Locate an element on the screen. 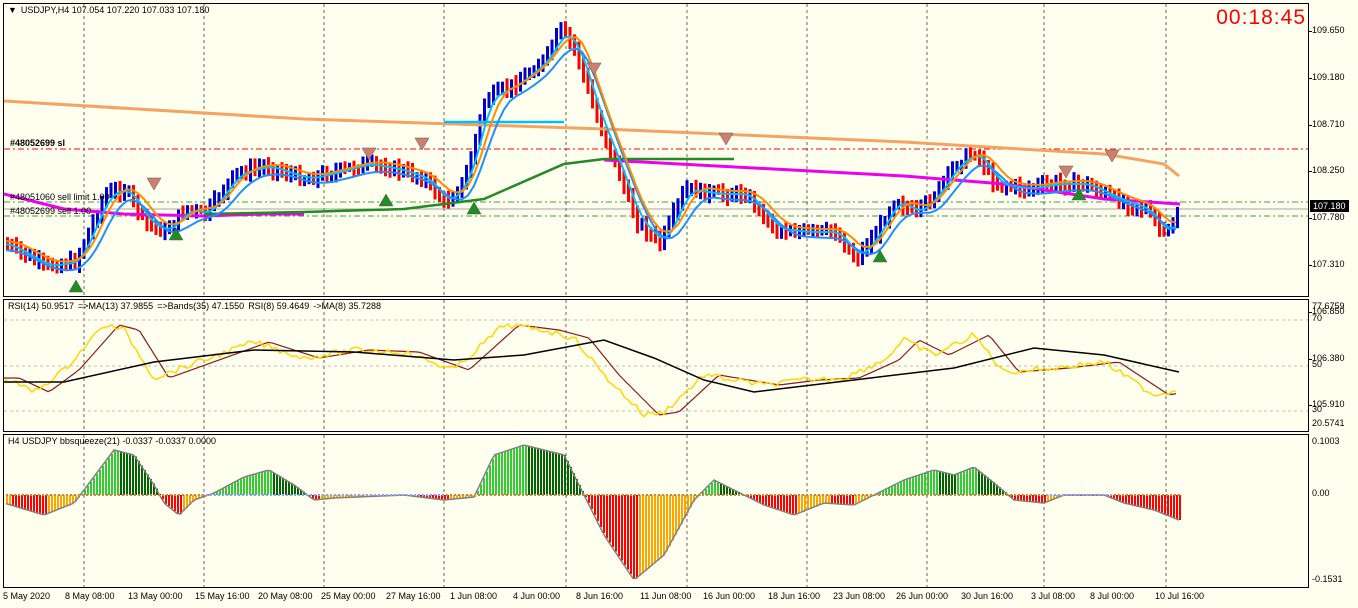  rsi-ma-line is located at coordinates (590, 370).